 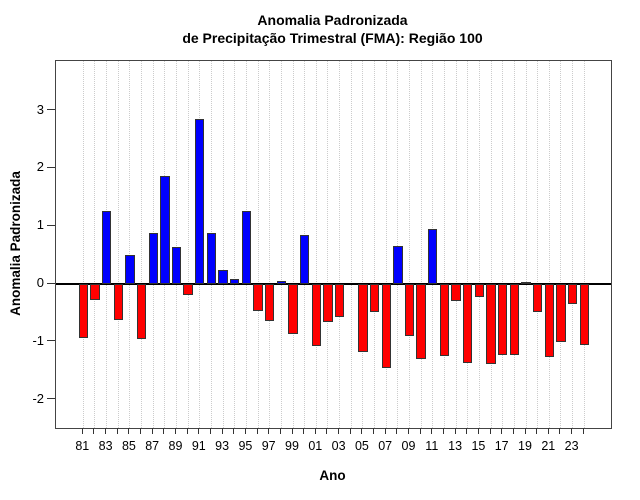 I want to click on x-tick-label: 09, so click(x=408, y=446).